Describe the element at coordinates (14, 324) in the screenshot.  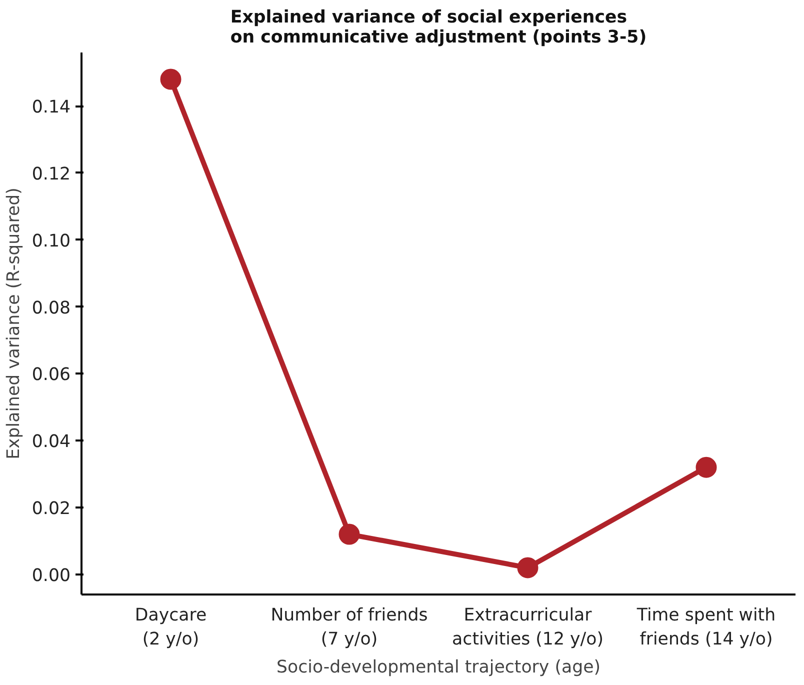
I see `y-axis-title: Explained variance (R-squared)` at that location.